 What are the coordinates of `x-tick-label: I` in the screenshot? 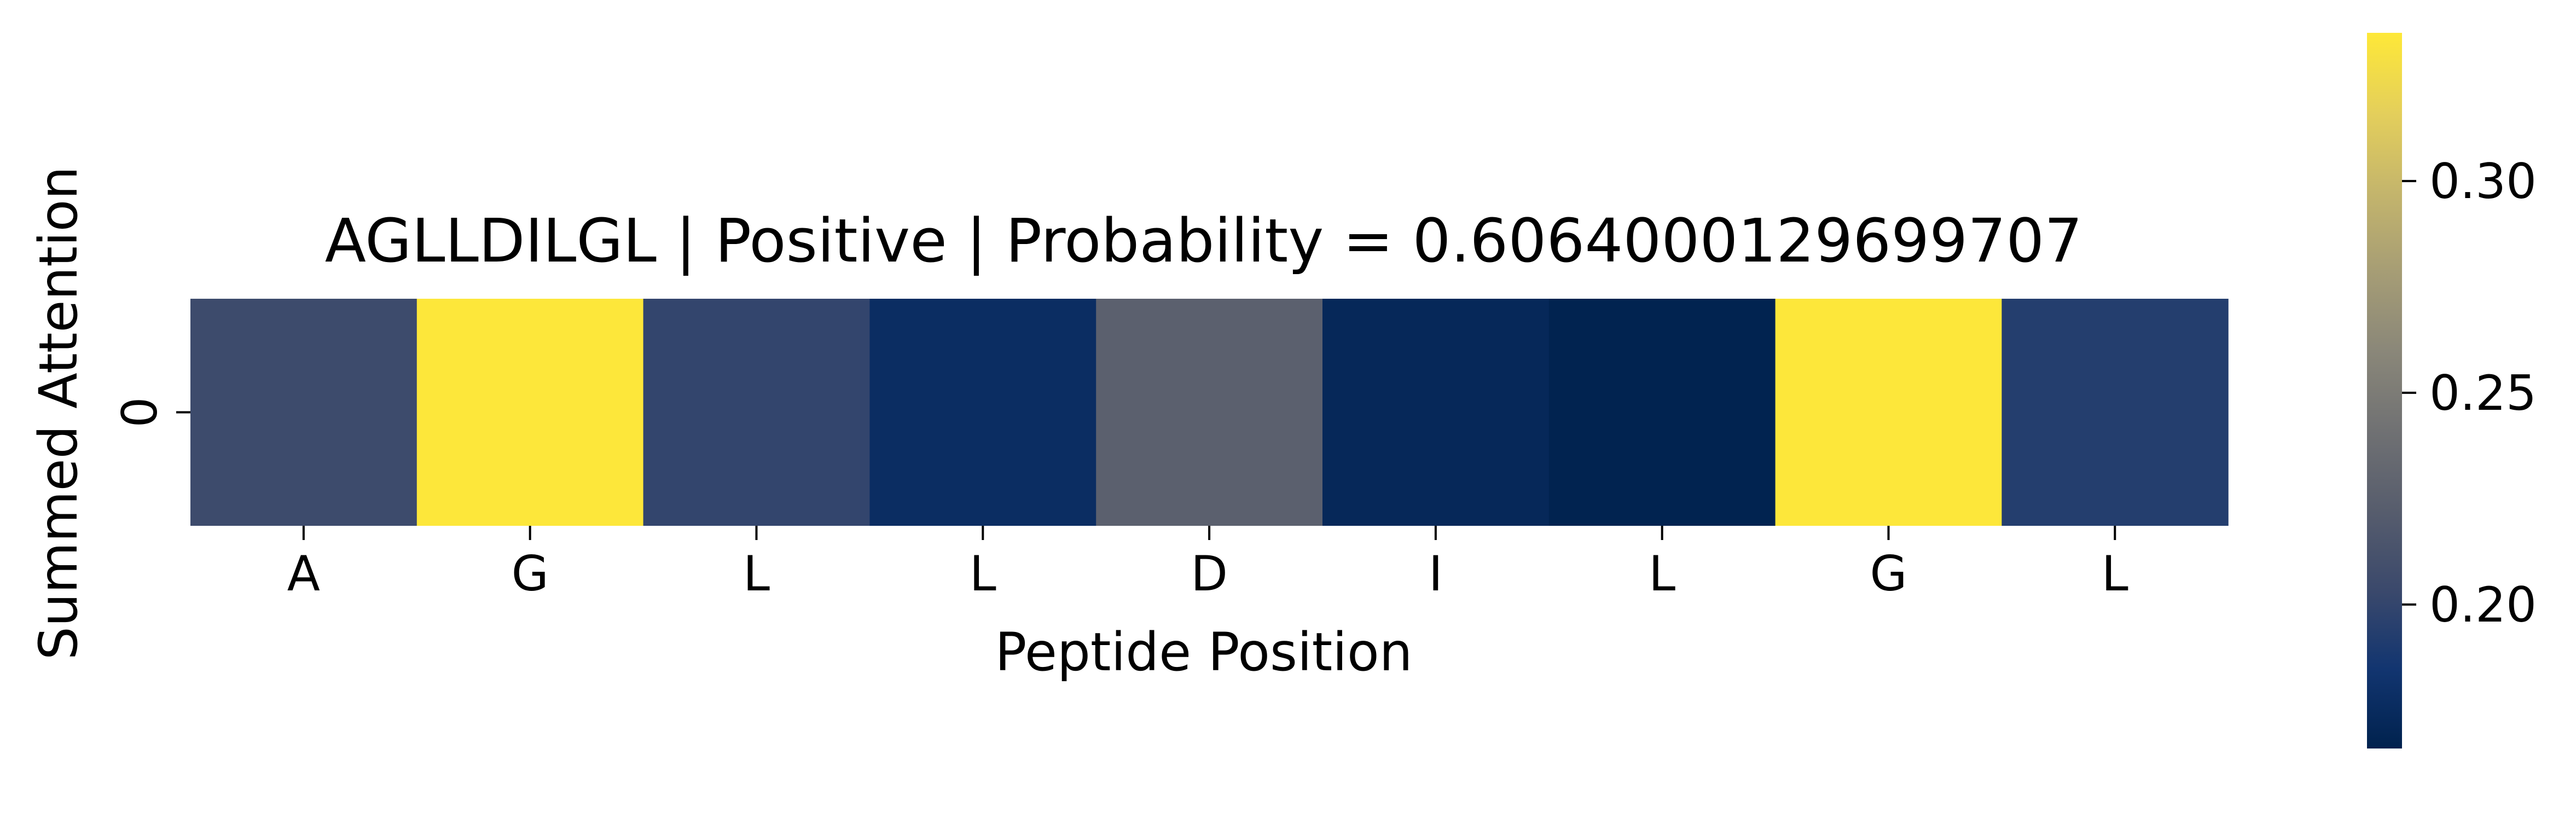 It's located at (1436, 574).